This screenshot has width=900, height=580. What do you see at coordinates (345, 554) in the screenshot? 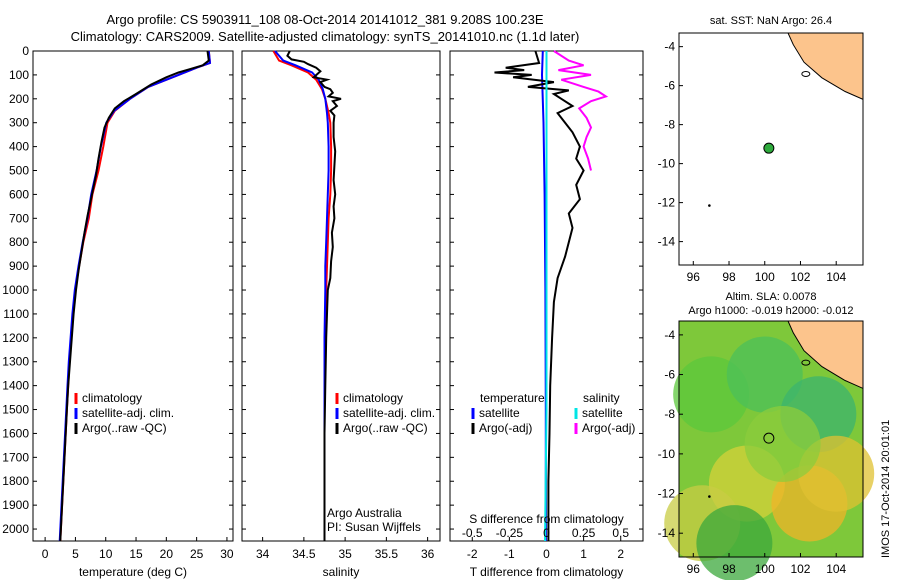
I see `x-tick-label: 35` at bounding box center [345, 554].